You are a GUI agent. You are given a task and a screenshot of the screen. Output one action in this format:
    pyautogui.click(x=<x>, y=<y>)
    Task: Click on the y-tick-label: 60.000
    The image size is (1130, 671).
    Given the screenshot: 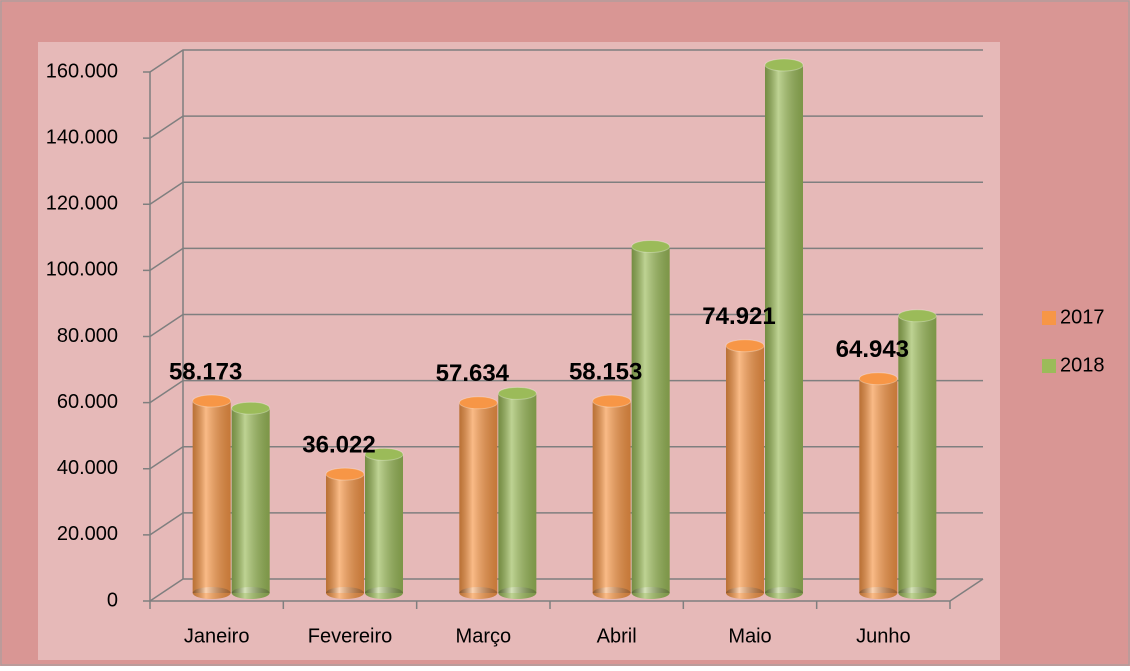 What is the action you would take?
    pyautogui.click(x=87, y=402)
    